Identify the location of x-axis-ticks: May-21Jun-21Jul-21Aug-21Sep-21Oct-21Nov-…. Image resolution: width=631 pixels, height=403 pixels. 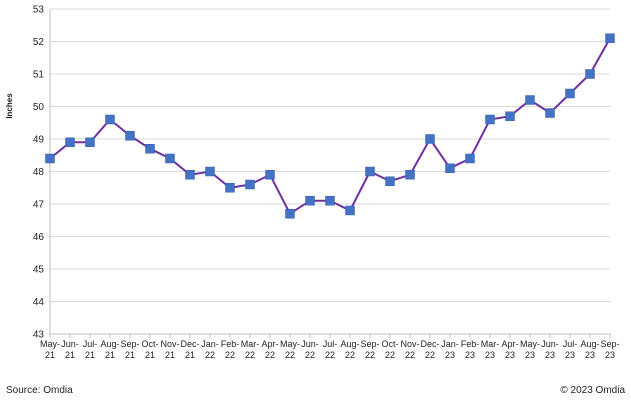
(330, 347).